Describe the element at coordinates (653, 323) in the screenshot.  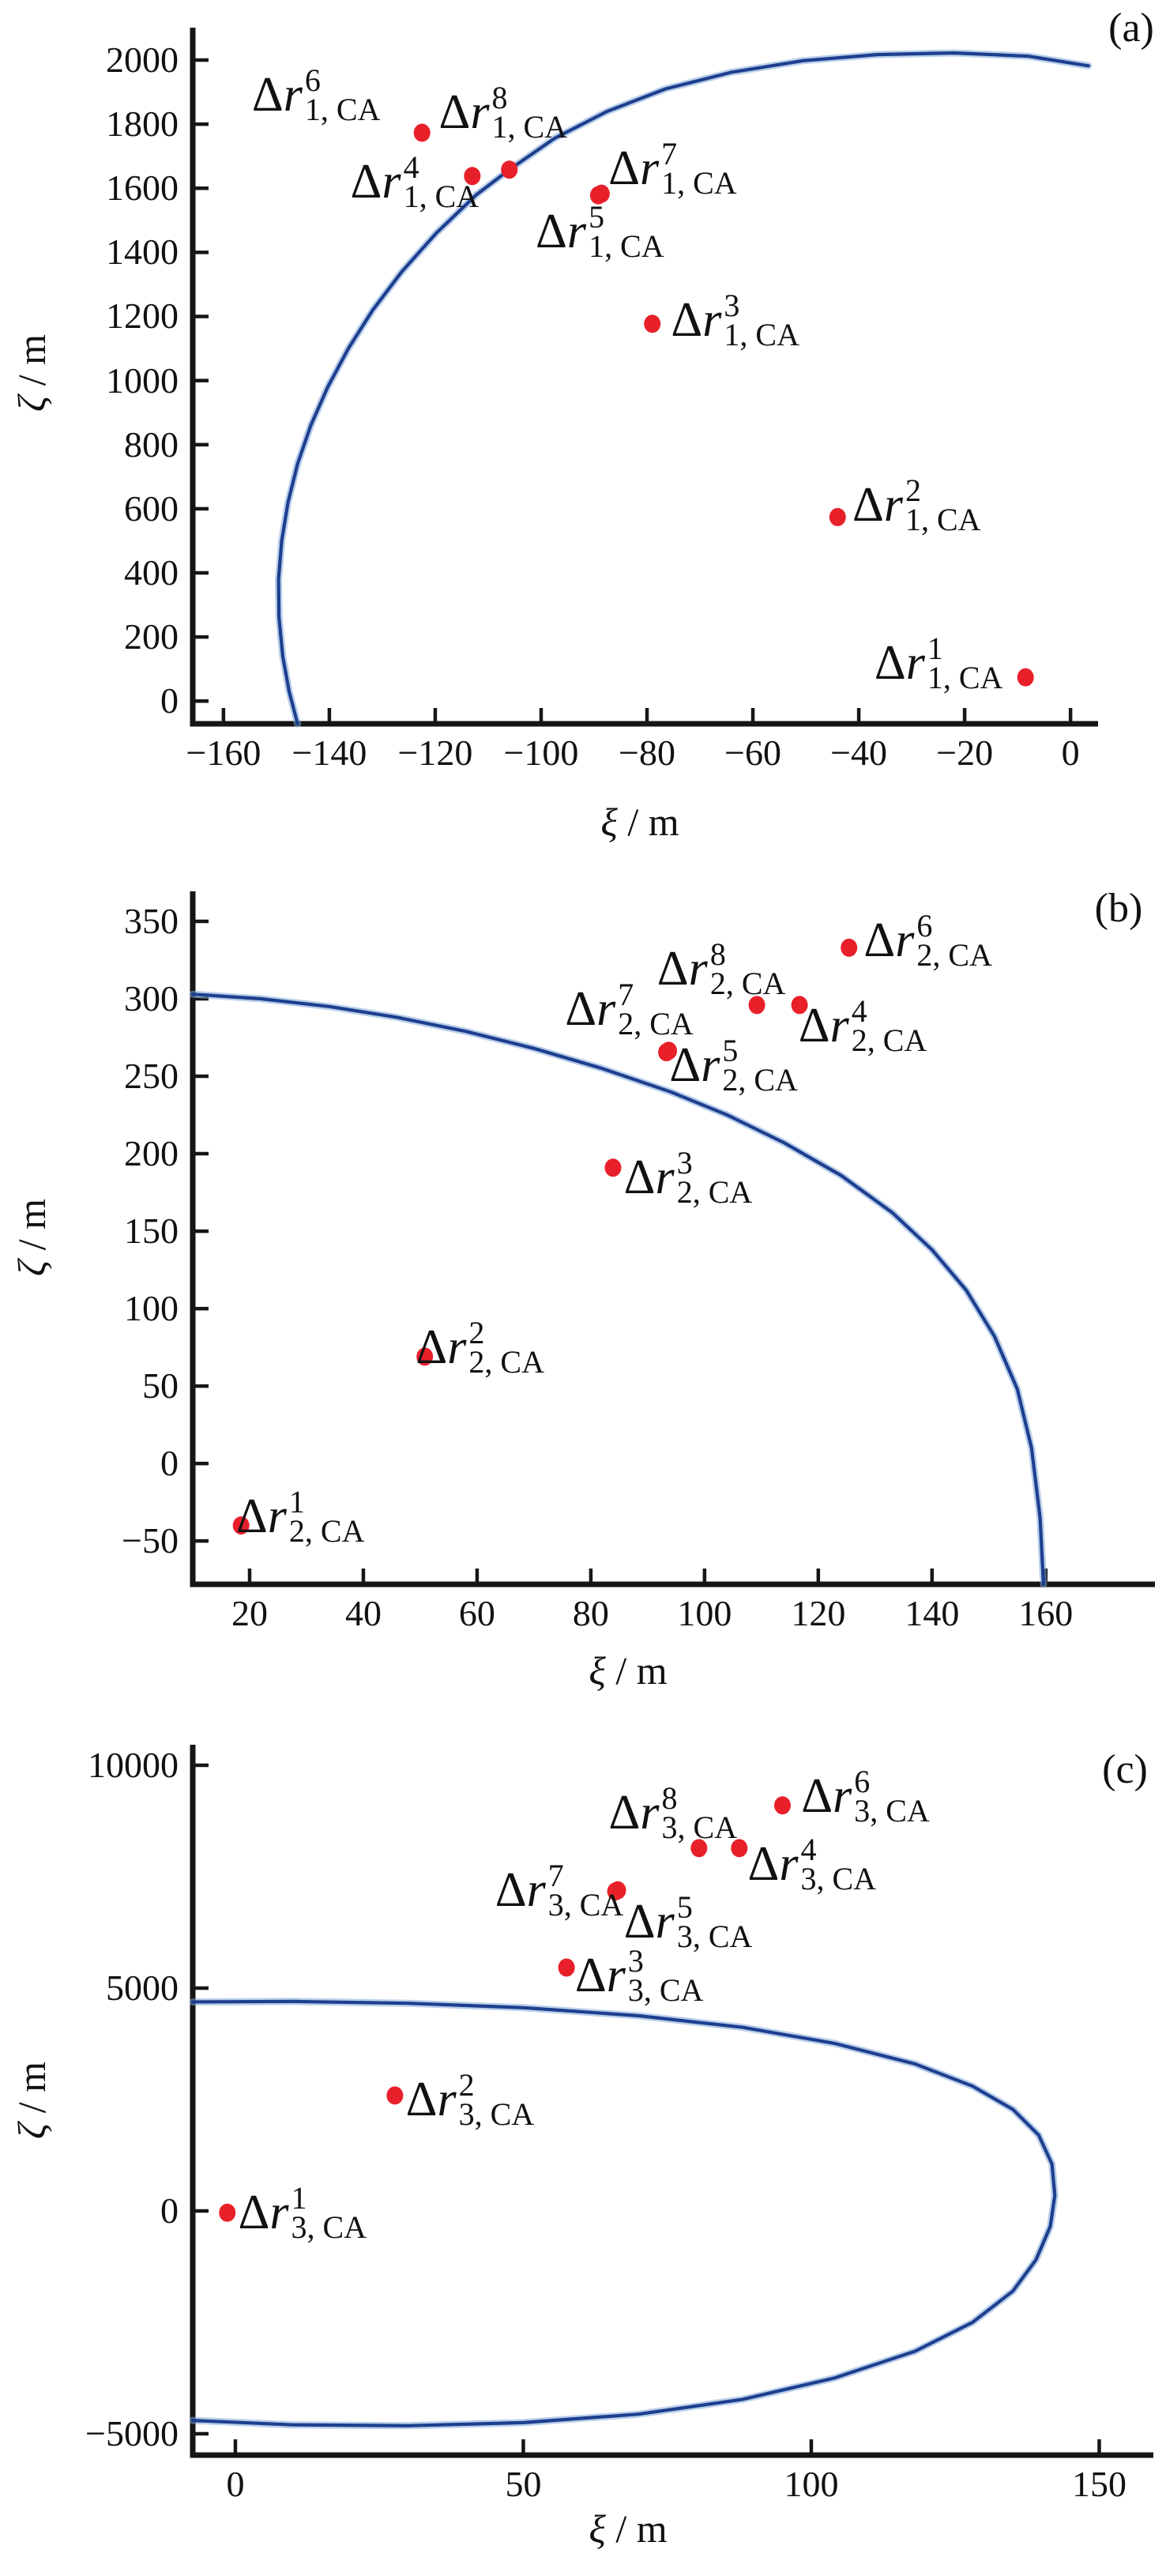
I see `data-point-a3` at that location.